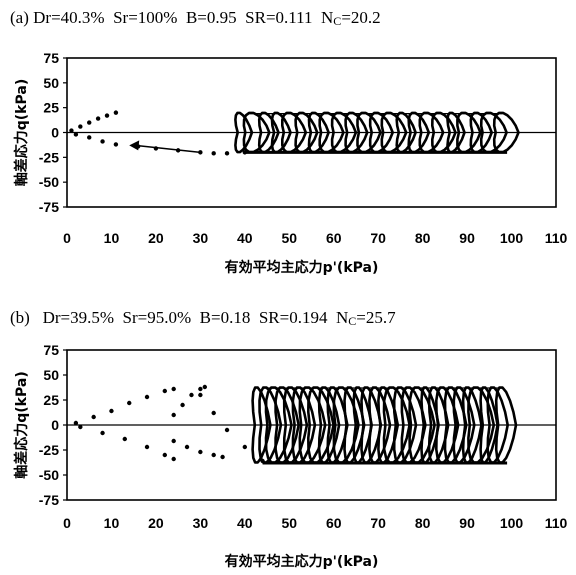 This screenshot has width=576, height=575. Describe the element at coordinates (245, 238) in the screenshot. I see `x-tick-label: 40` at that location.